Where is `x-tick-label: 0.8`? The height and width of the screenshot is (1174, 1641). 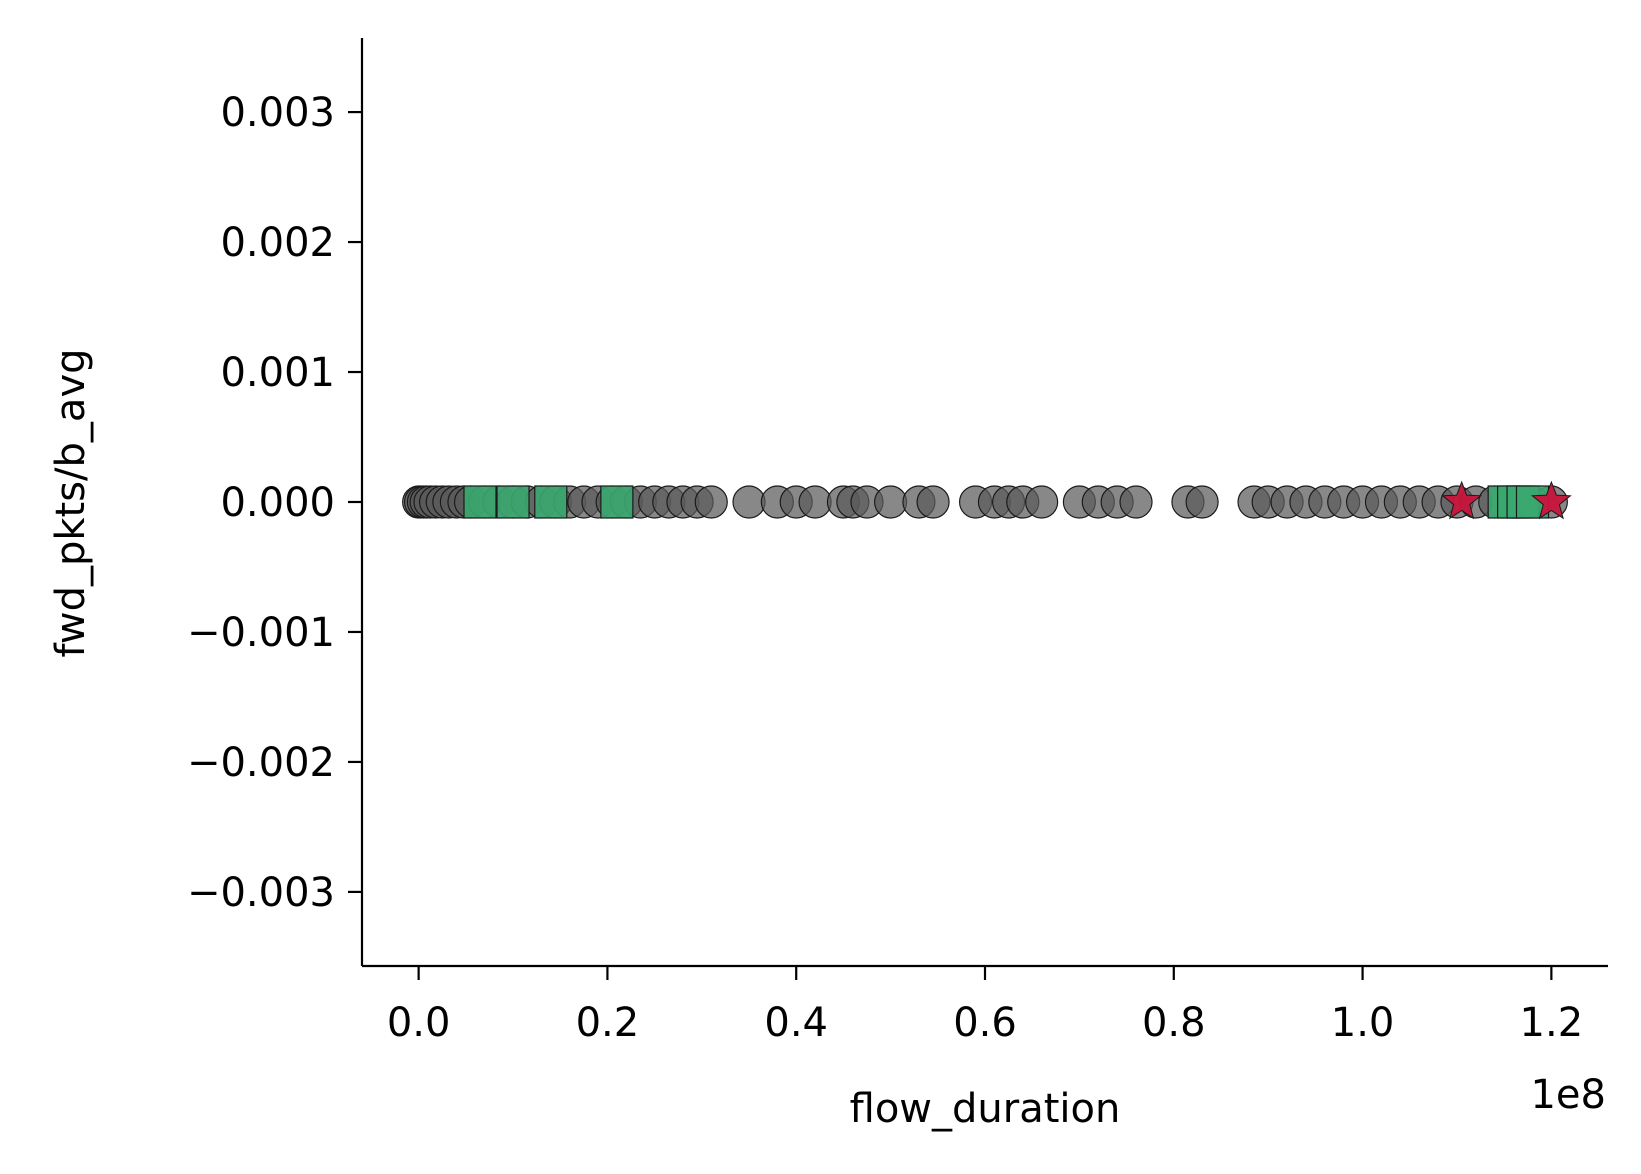
x-tick-label: 0.8 is located at coordinates (1174, 1023).